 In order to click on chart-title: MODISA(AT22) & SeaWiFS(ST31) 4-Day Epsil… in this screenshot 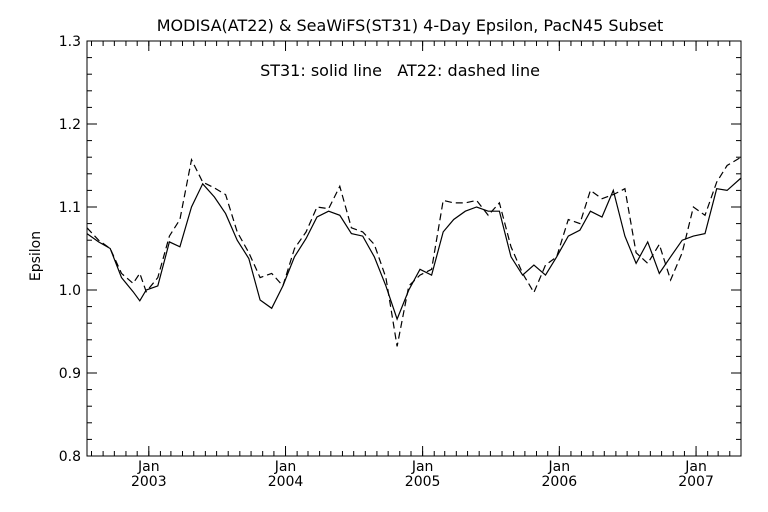, I will do `click(410, 25)`.